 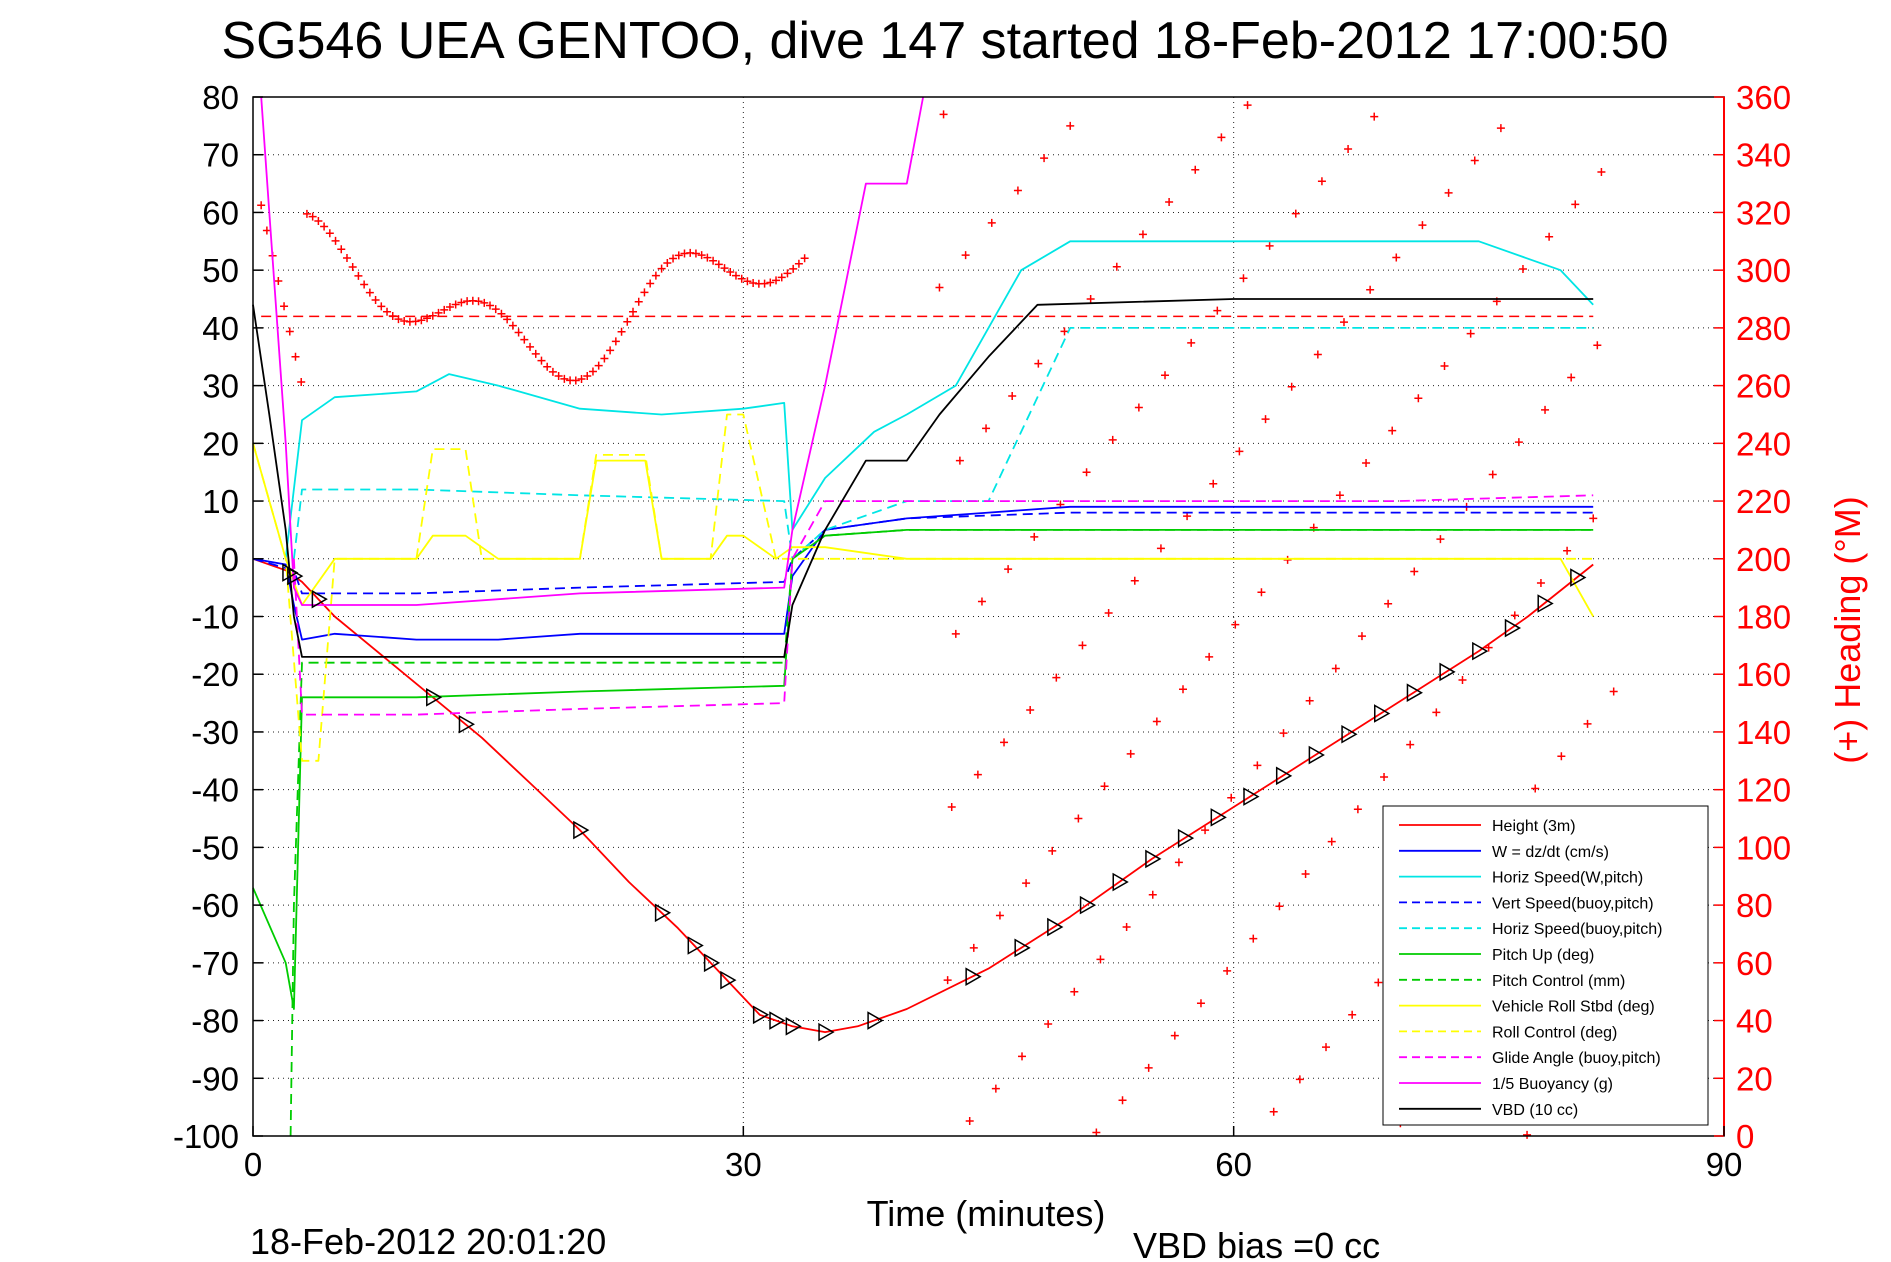 What do you see at coordinates (215, 617) in the screenshot?
I see `y-tick-label: -10` at bounding box center [215, 617].